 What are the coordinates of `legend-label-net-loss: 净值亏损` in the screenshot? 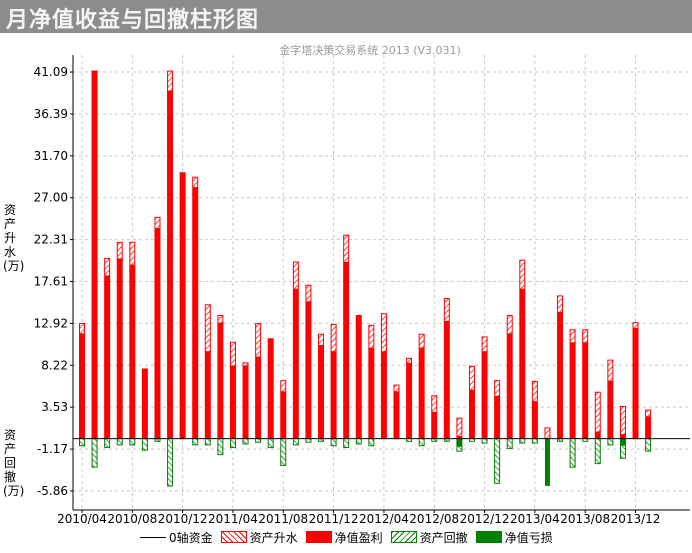 It's located at (528, 537).